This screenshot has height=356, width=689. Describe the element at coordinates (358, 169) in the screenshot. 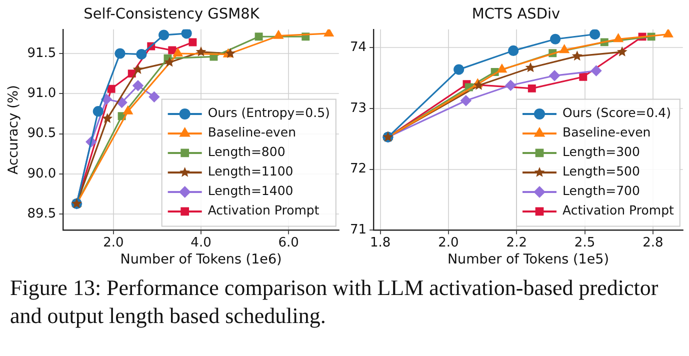

I see `y-tick-label: 72` at that location.